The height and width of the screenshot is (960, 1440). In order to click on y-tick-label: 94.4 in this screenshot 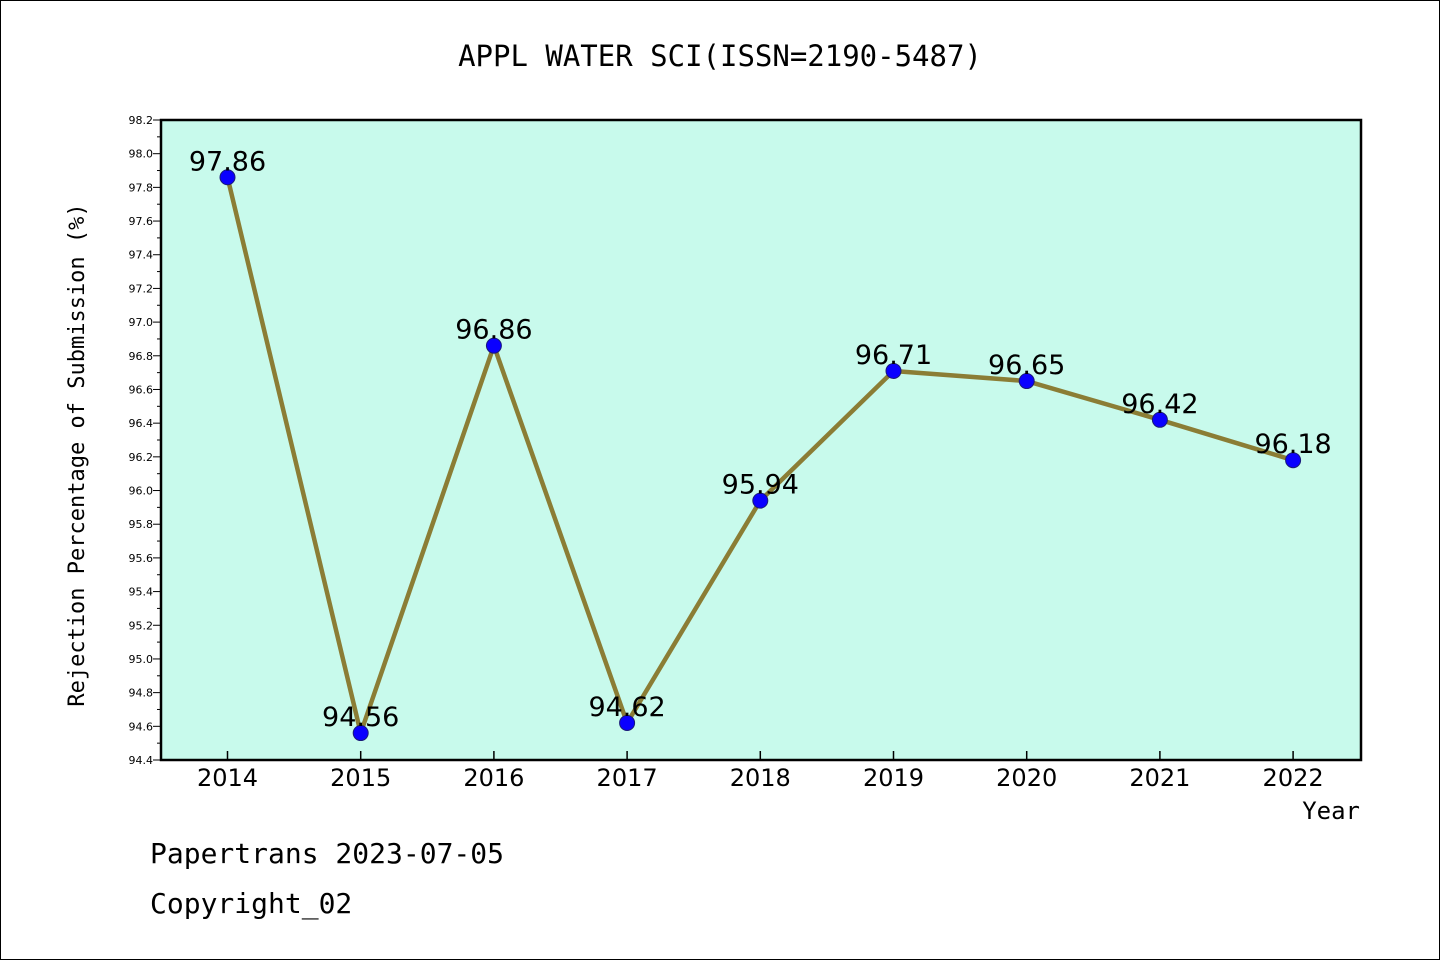, I will do `click(141, 760)`.